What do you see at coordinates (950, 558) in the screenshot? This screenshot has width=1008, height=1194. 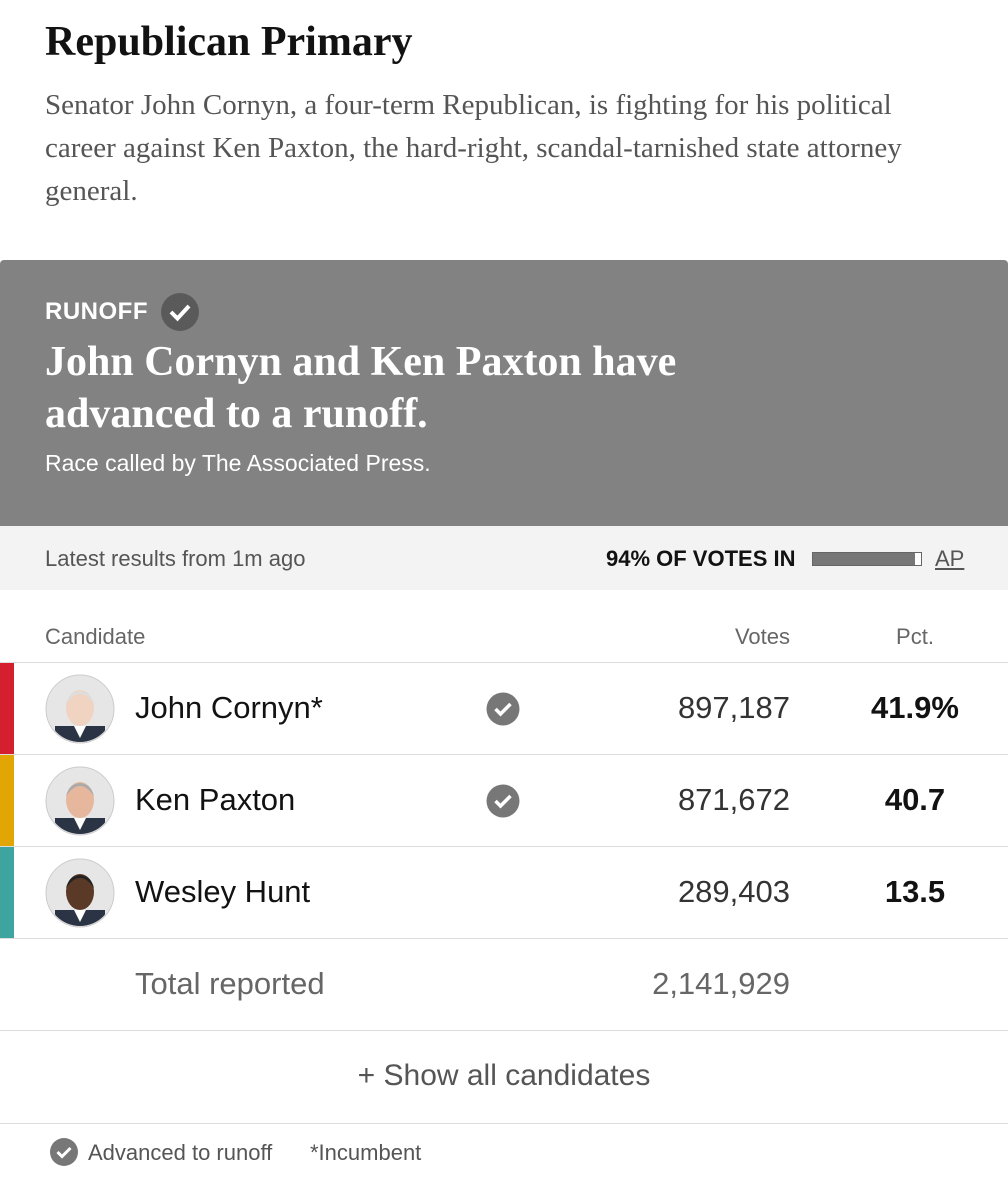 I see `source-link: AP` at bounding box center [950, 558].